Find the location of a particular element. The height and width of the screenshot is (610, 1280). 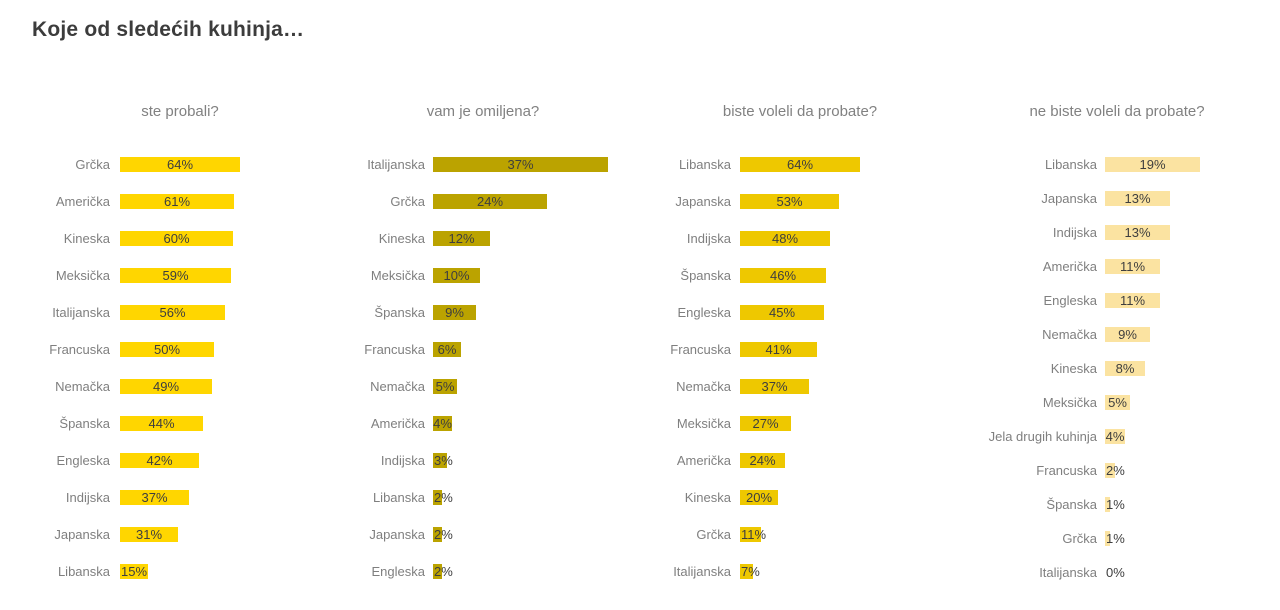

bar-track: 56% is located at coordinates (225, 312).